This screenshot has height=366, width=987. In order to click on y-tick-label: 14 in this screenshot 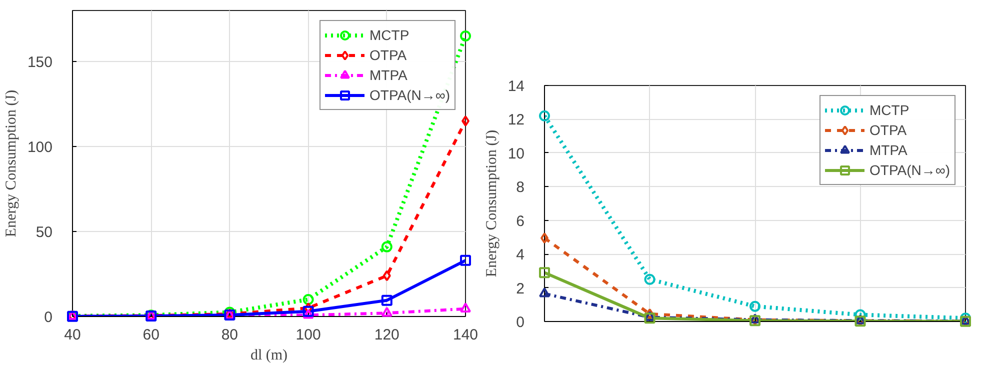, I will do `click(516, 86)`.